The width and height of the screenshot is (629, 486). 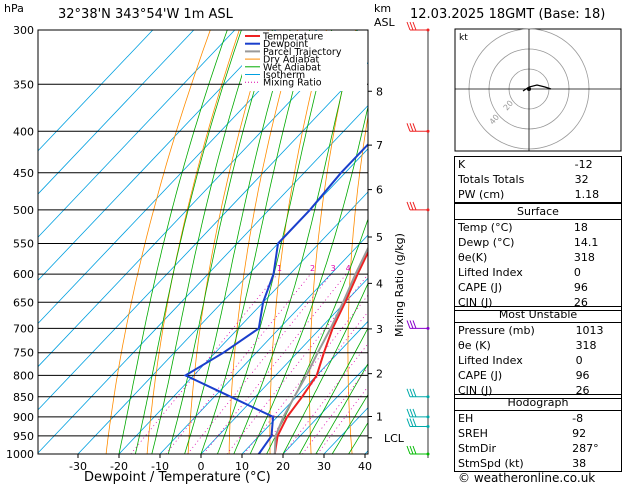 I want to click on pw-label: PW (cm), so click(x=512, y=195).